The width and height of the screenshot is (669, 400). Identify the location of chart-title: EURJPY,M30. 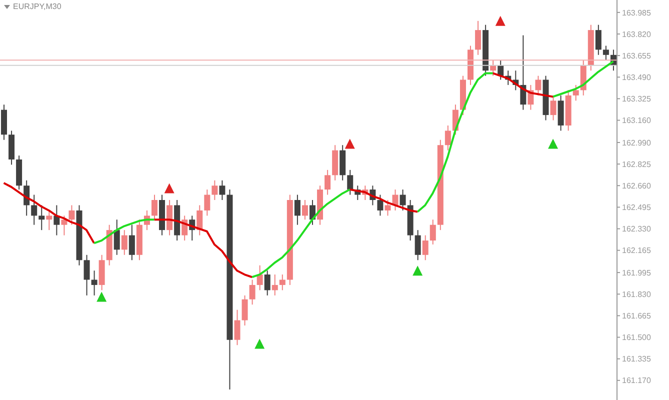
(37, 6).